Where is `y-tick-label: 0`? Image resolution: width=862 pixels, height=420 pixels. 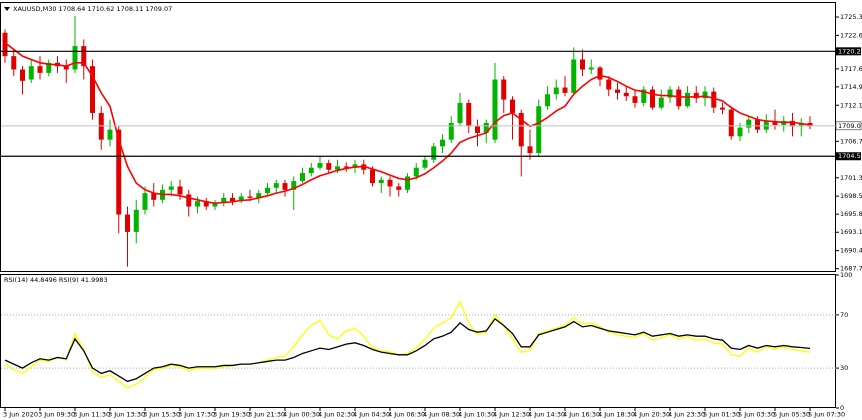
y-tick-label: 0 is located at coordinates (842, 408).